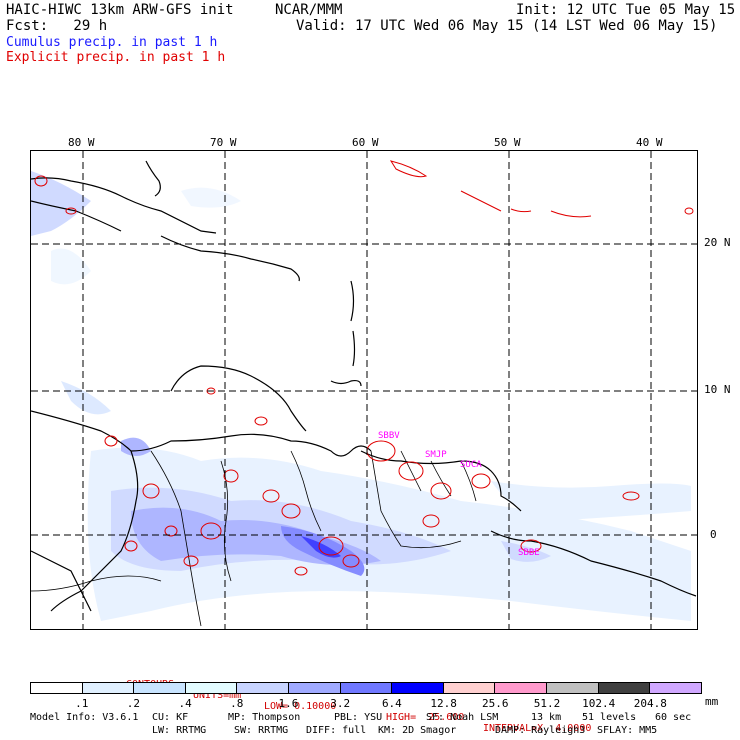 Image resolution: width=740 pixels, height=740 pixels. Describe the element at coordinates (264, 717) in the screenshot. I see `model-info-item: MP: Thompson` at that location.